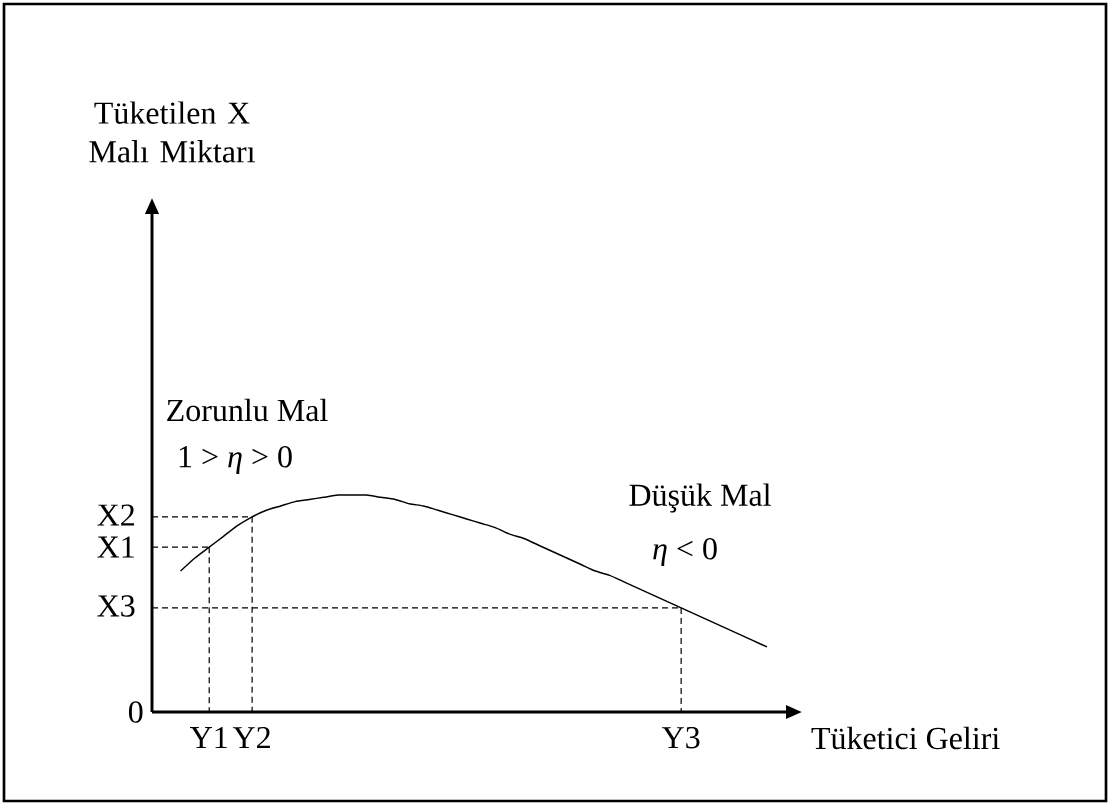 The width and height of the screenshot is (1110, 805). I want to click on text: 1 > η > 0, so click(235, 460).